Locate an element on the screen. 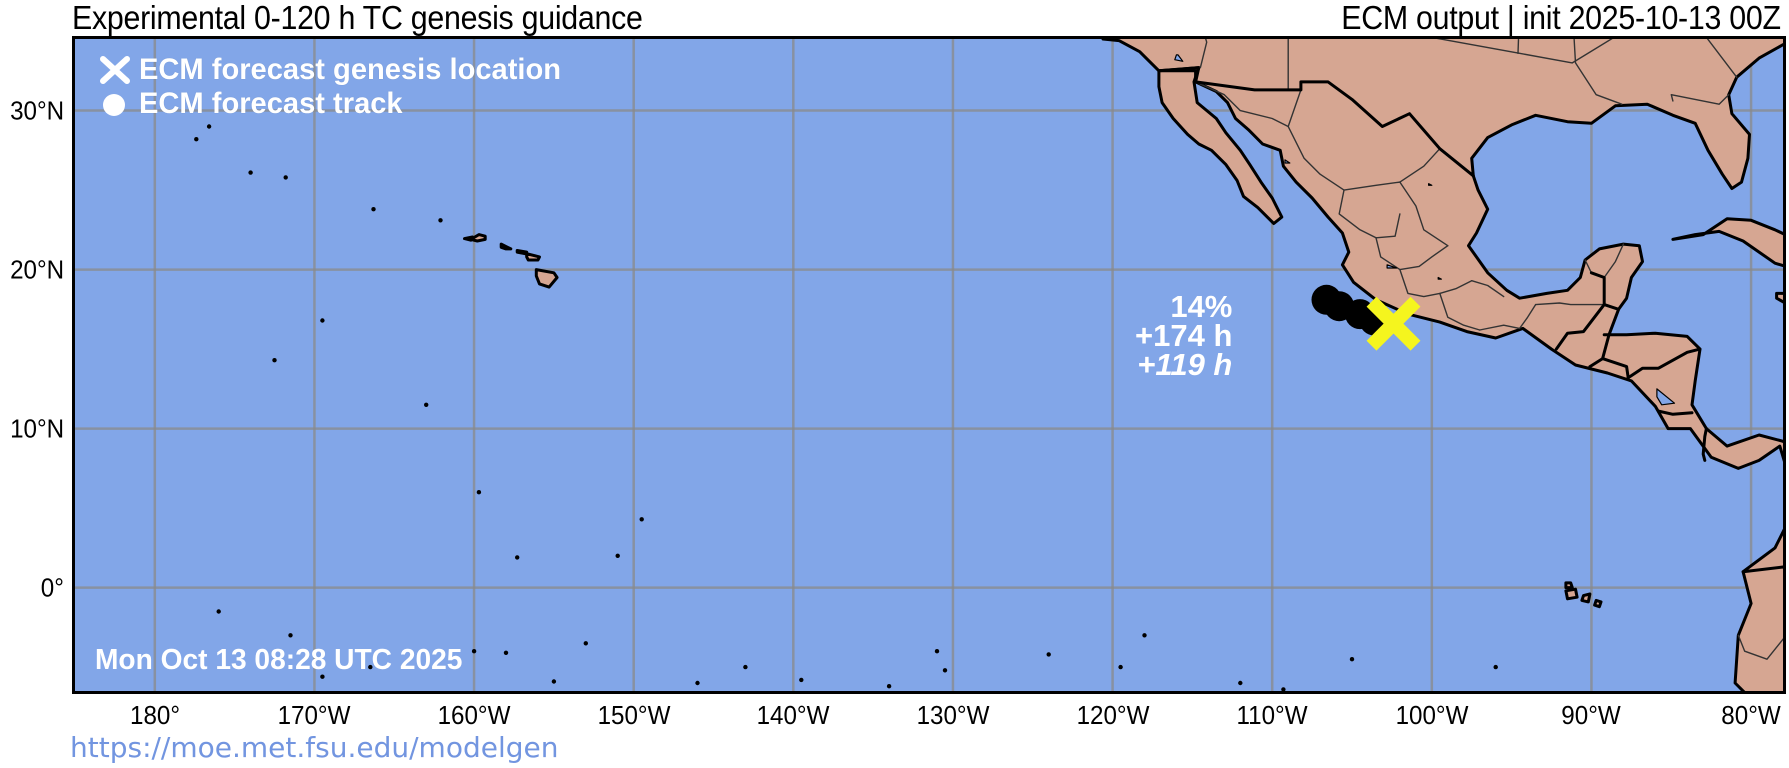 The height and width of the screenshot is (768, 1789). map-timestamp: Mon Oct 13 08:28 UTC 2025 is located at coordinates (279, 660).